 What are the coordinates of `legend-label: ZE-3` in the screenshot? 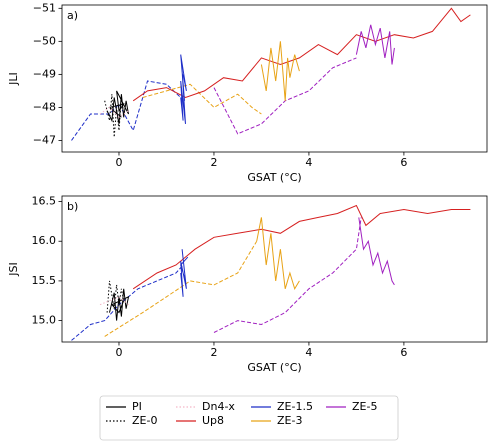 It's located at (289, 420).